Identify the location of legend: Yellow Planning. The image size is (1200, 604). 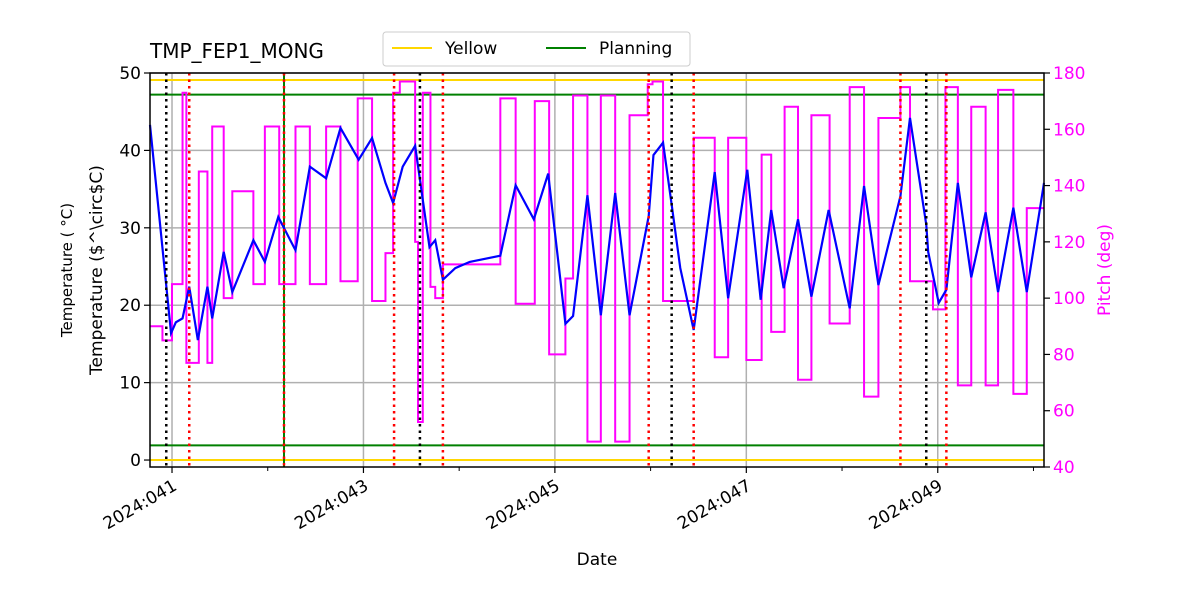
(536, 49).